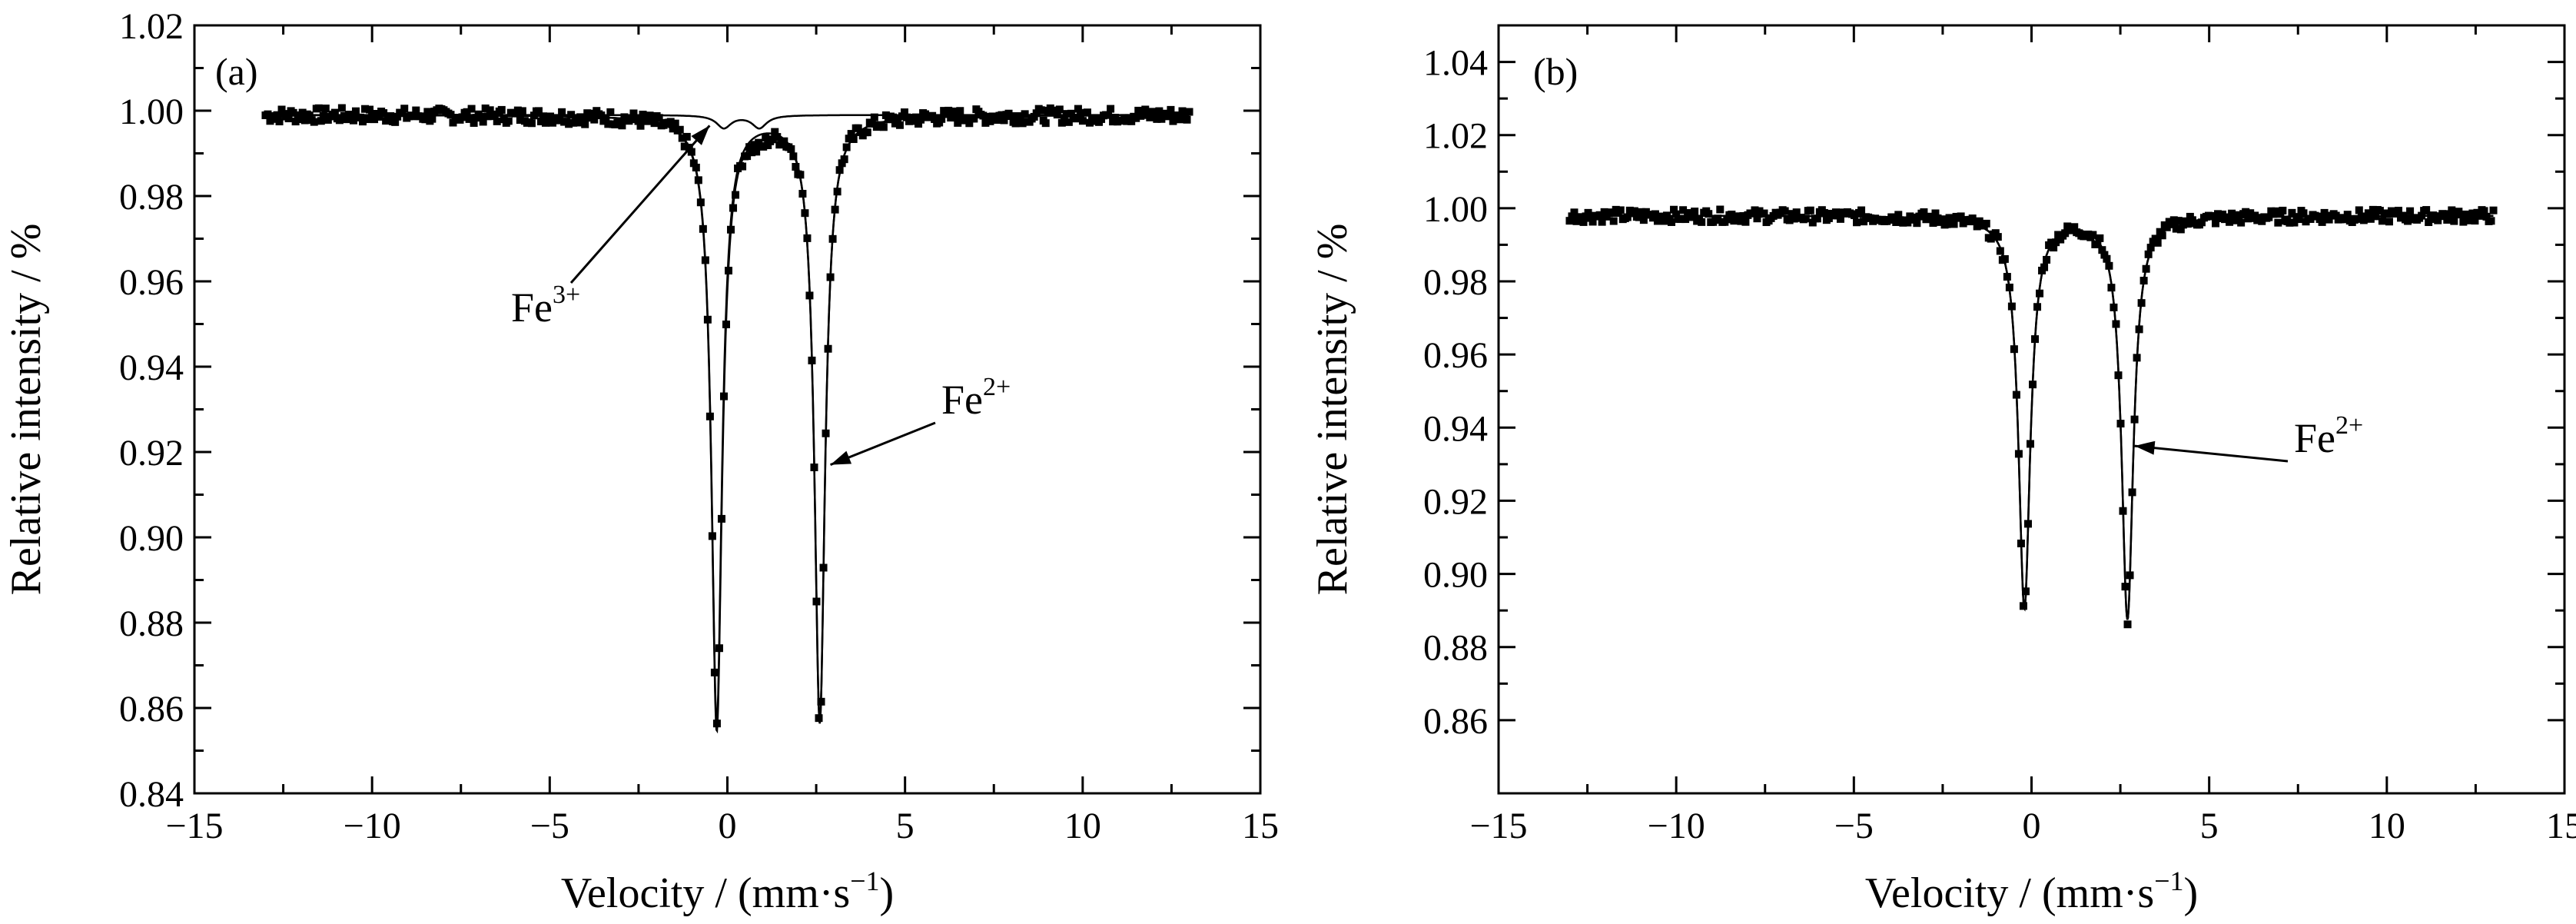 Image resolution: width=2576 pixels, height=924 pixels. What do you see at coordinates (1455, 210) in the screenshot?
I see `y-tick-label: 1.00` at bounding box center [1455, 210].